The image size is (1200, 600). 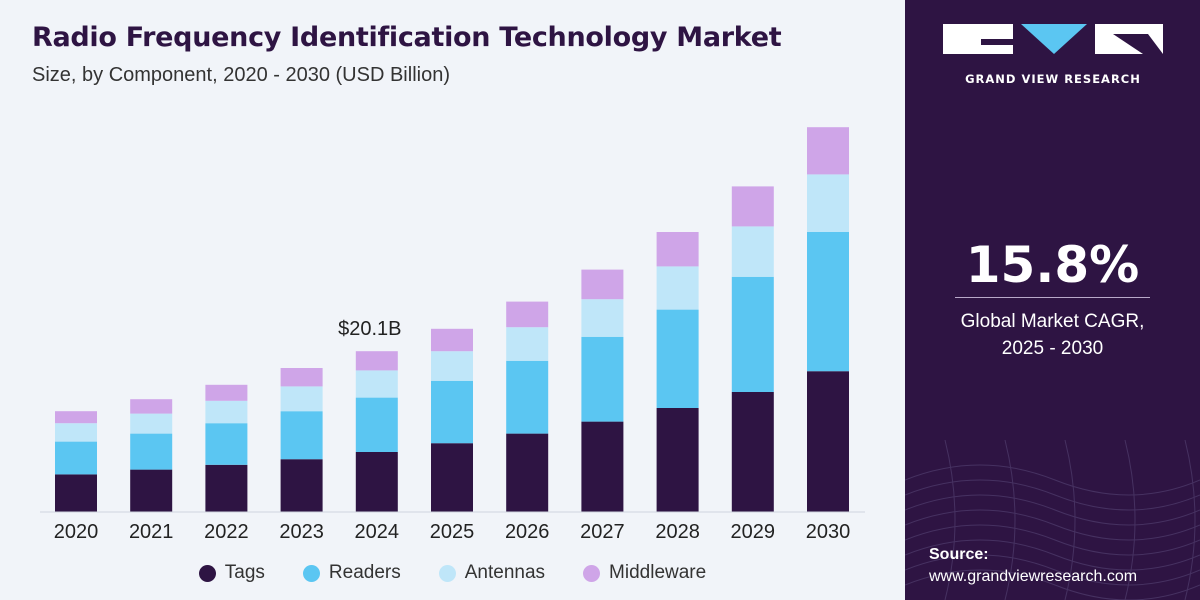 What do you see at coordinates (151, 451) in the screenshot?
I see `bar-readers-2021` at bounding box center [151, 451].